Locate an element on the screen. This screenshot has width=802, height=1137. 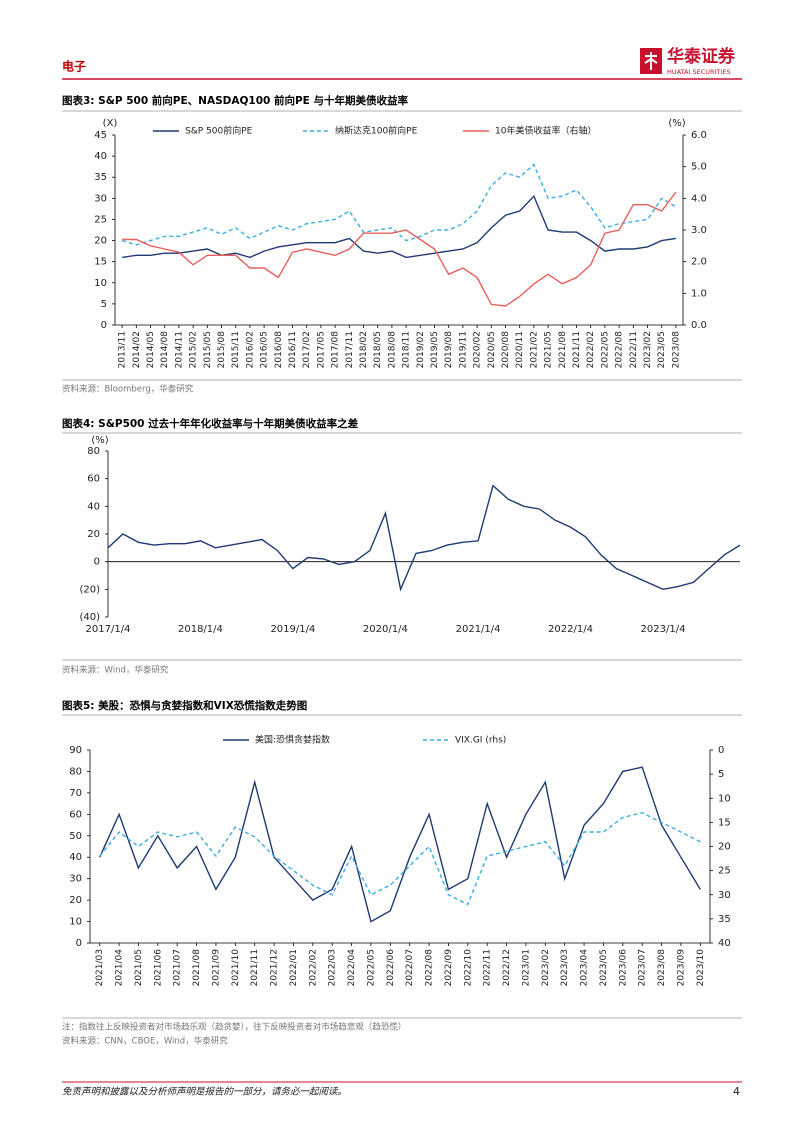
y-tick-label: 80 is located at coordinates (75, 771).